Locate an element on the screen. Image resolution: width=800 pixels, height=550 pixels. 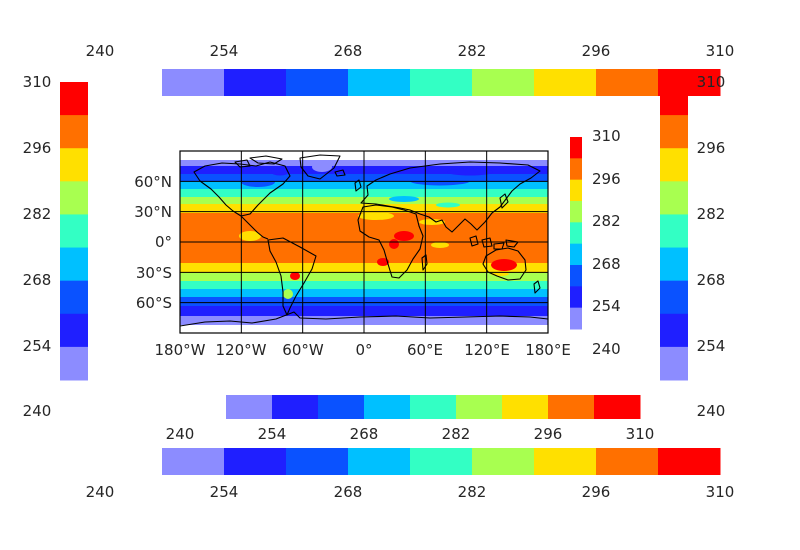
new-zealand-coastline is located at coordinates (537, 287).